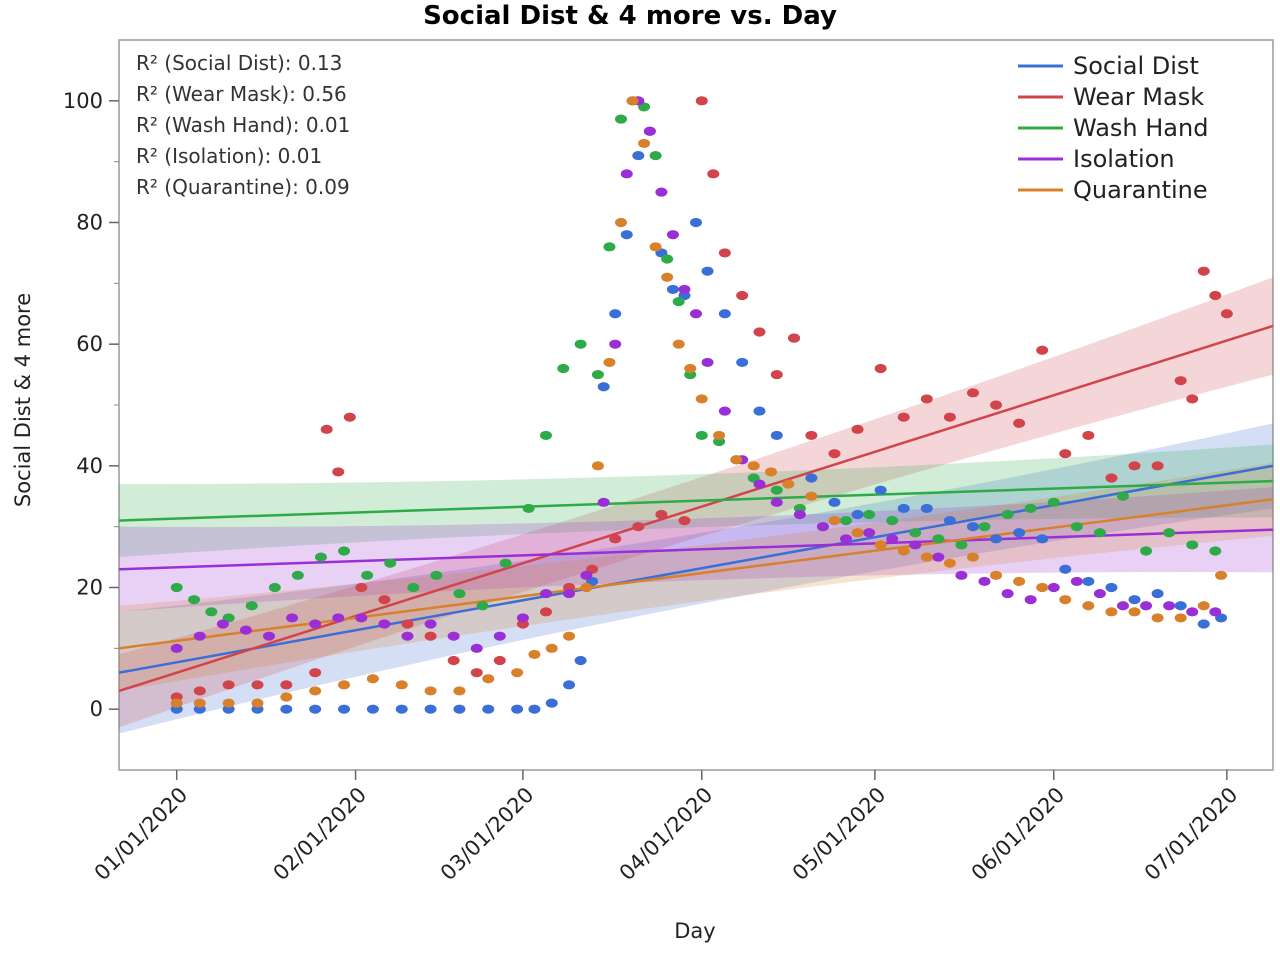 This screenshot has width=1280, height=954. I want to click on x-axis-label: Day, so click(694, 931).